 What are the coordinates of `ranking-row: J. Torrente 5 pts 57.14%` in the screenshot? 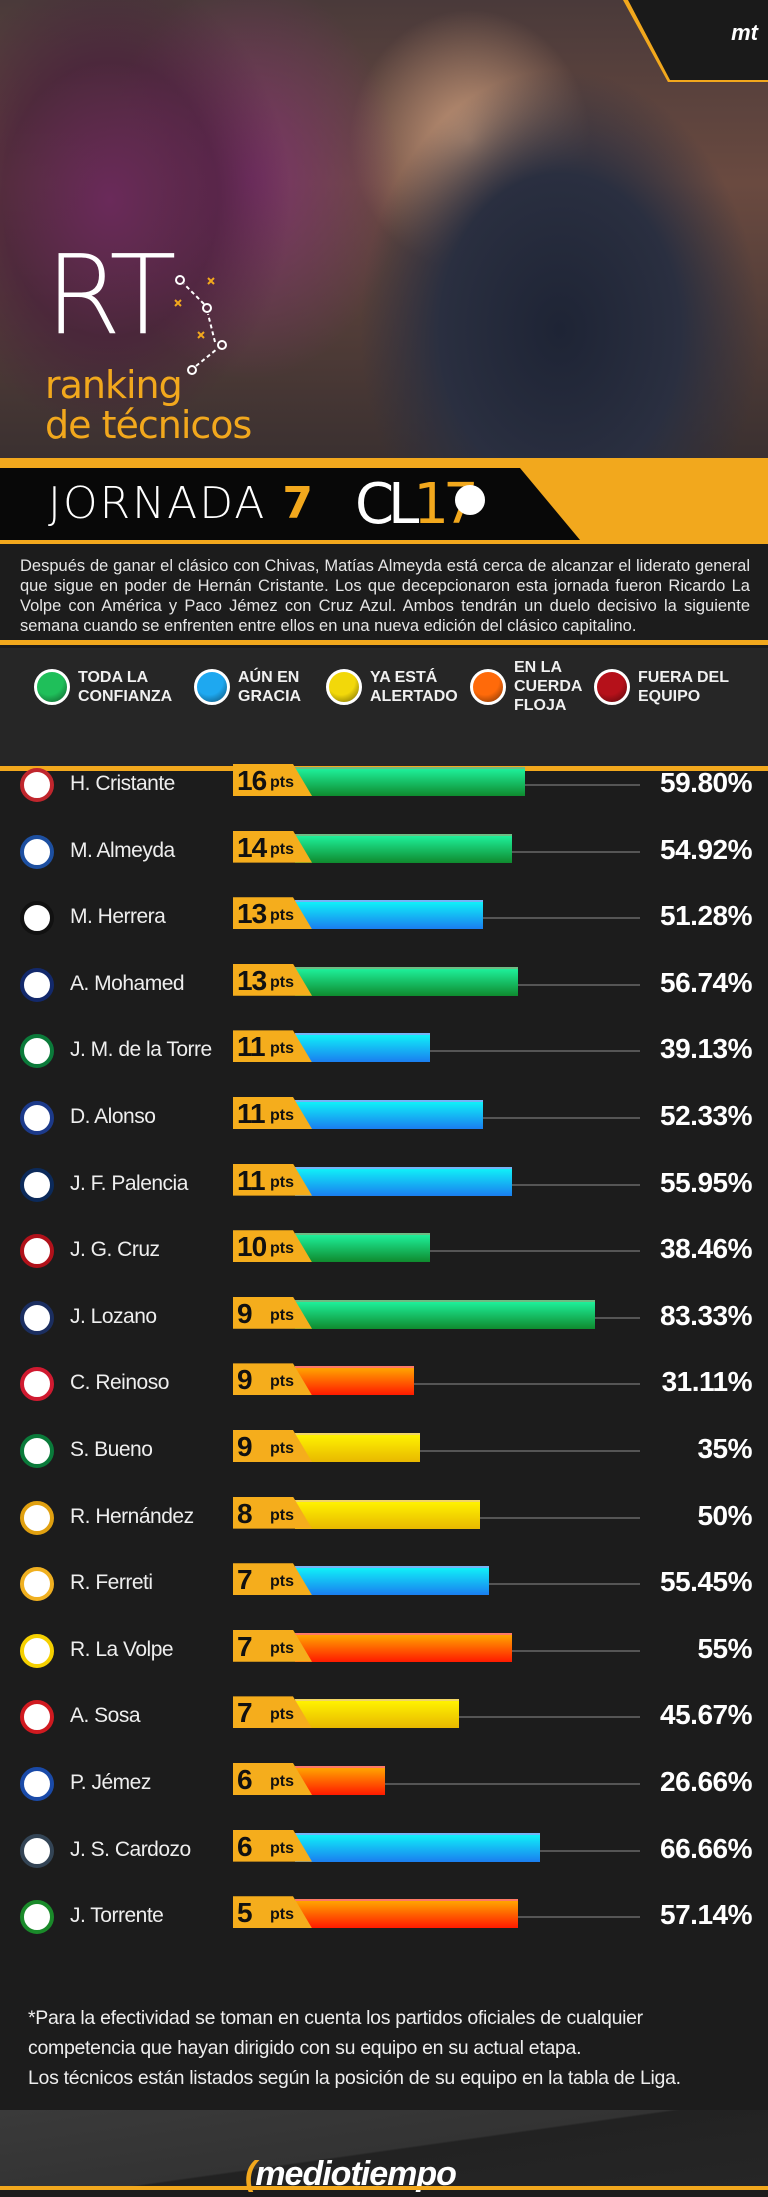 It's located at (384, 1916).